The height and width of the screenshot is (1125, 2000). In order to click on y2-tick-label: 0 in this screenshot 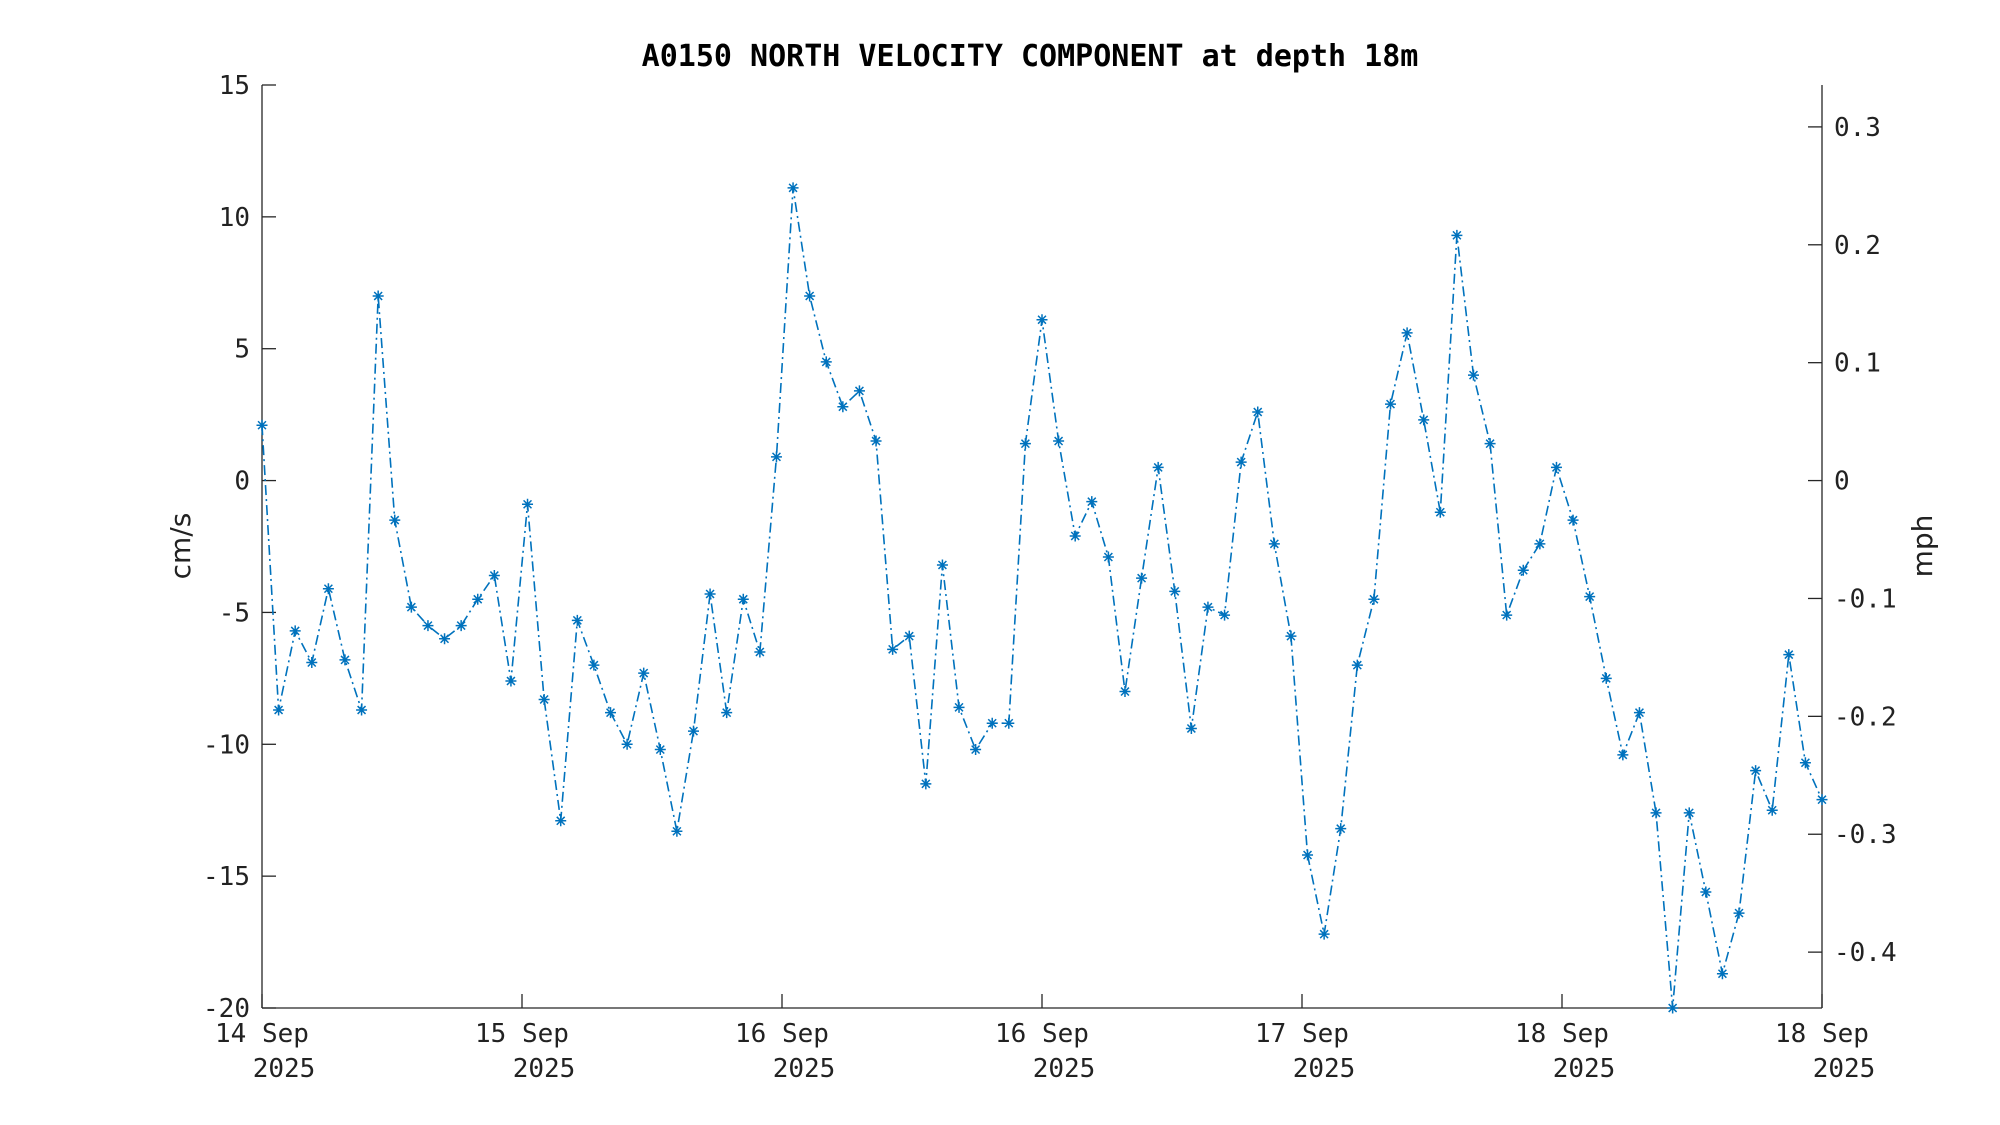, I will do `click(1842, 482)`.